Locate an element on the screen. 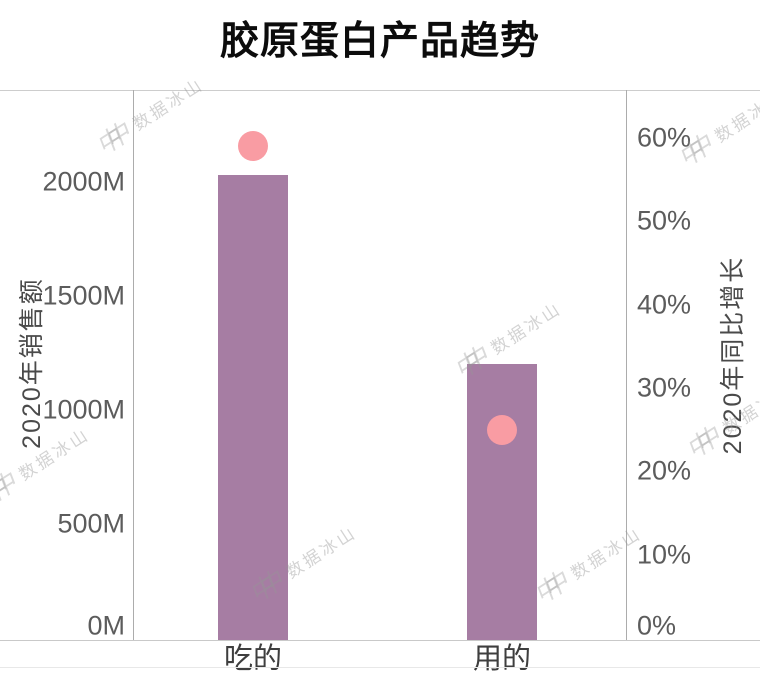 This screenshot has height=673, width=760. x-axis-category-label: 吃的 is located at coordinates (253, 658).